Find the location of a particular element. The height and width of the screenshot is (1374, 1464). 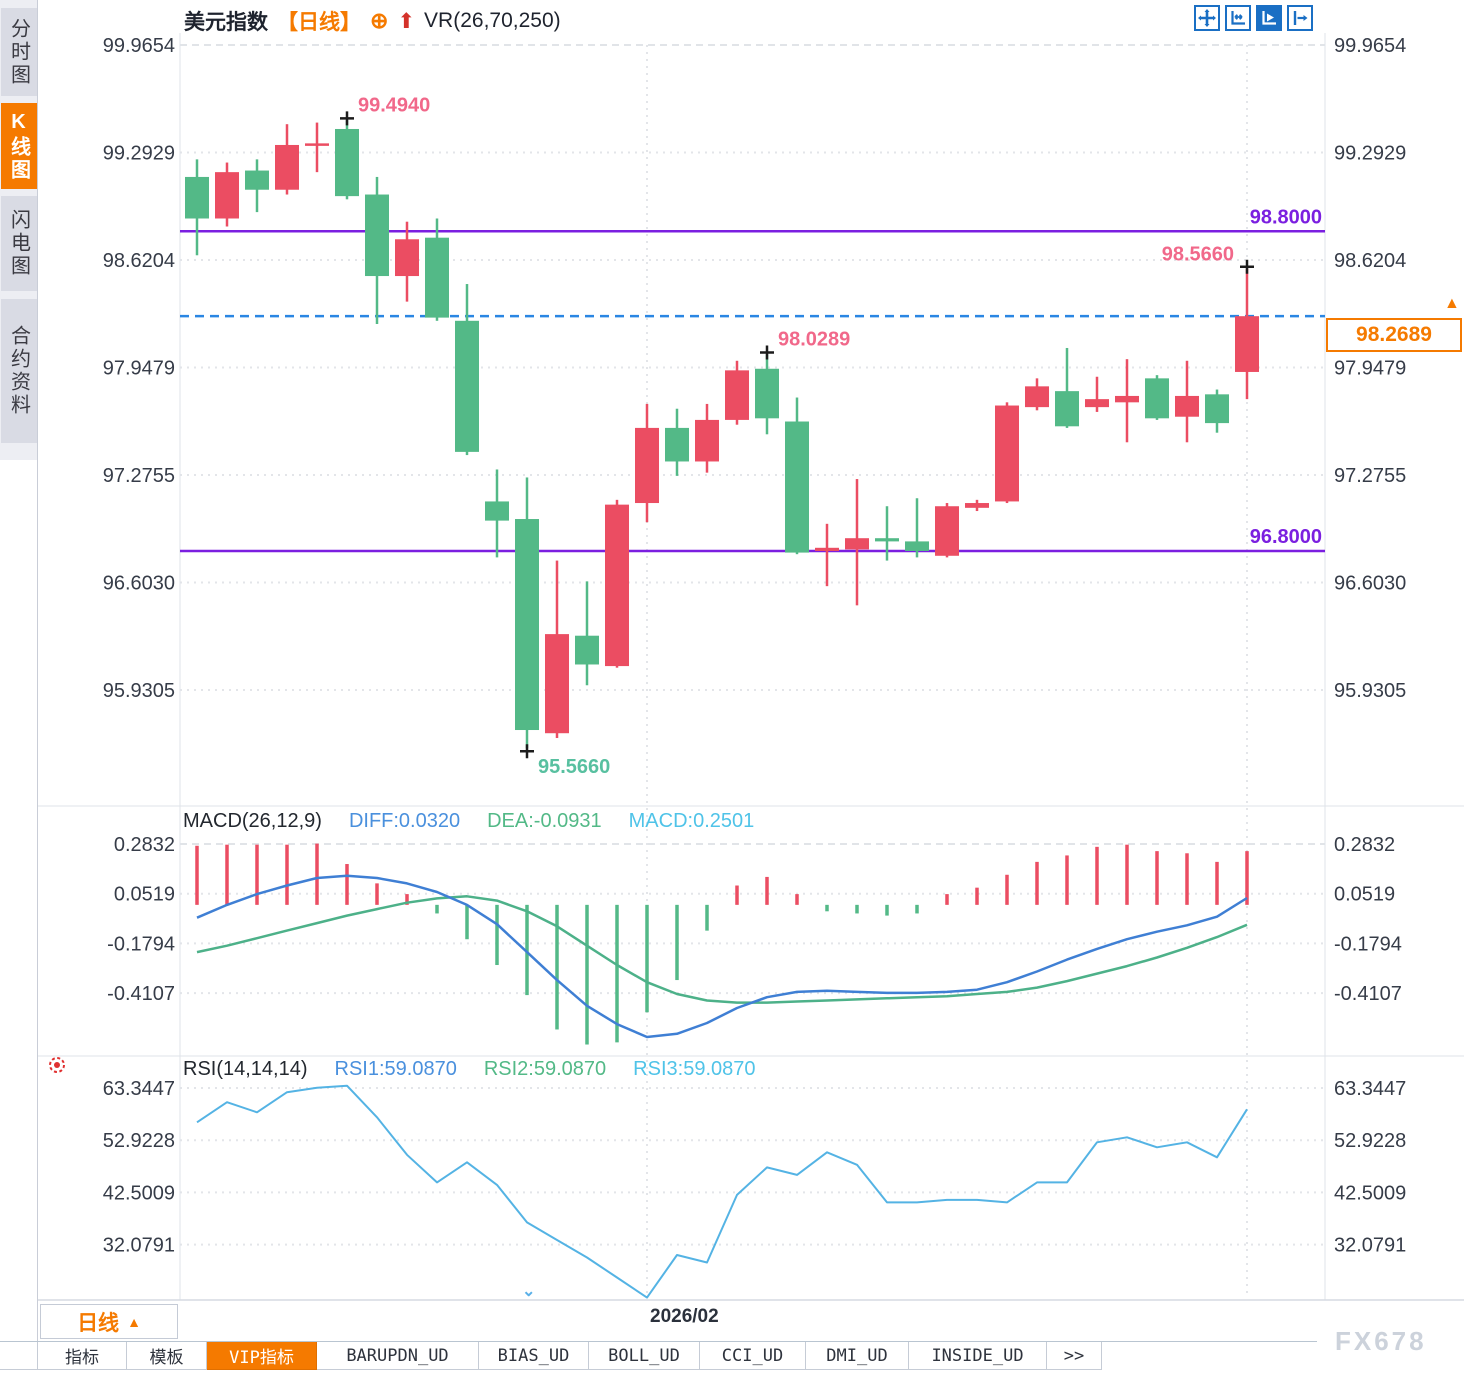

y-tick-label: -0.1794 is located at coordinates (141, 944).